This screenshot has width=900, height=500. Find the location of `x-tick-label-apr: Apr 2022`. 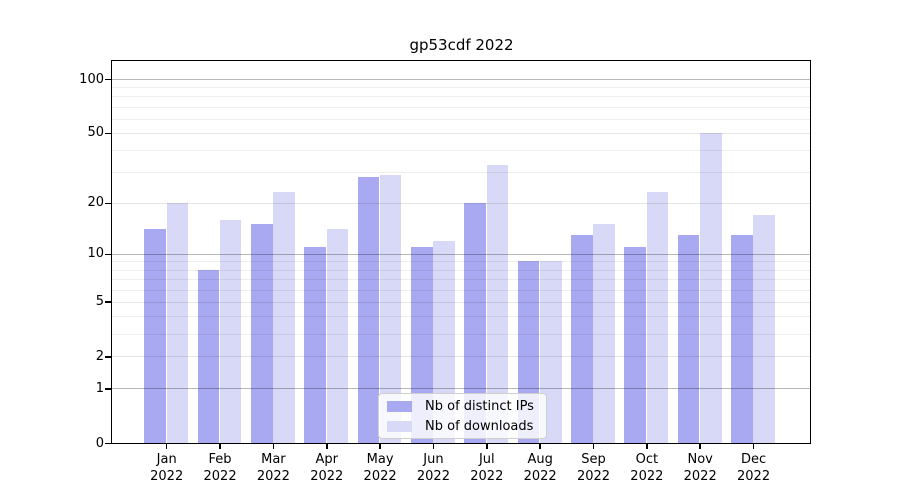

x-tick-label-apr: Apr 2022 is located at coordinates (327, 468).